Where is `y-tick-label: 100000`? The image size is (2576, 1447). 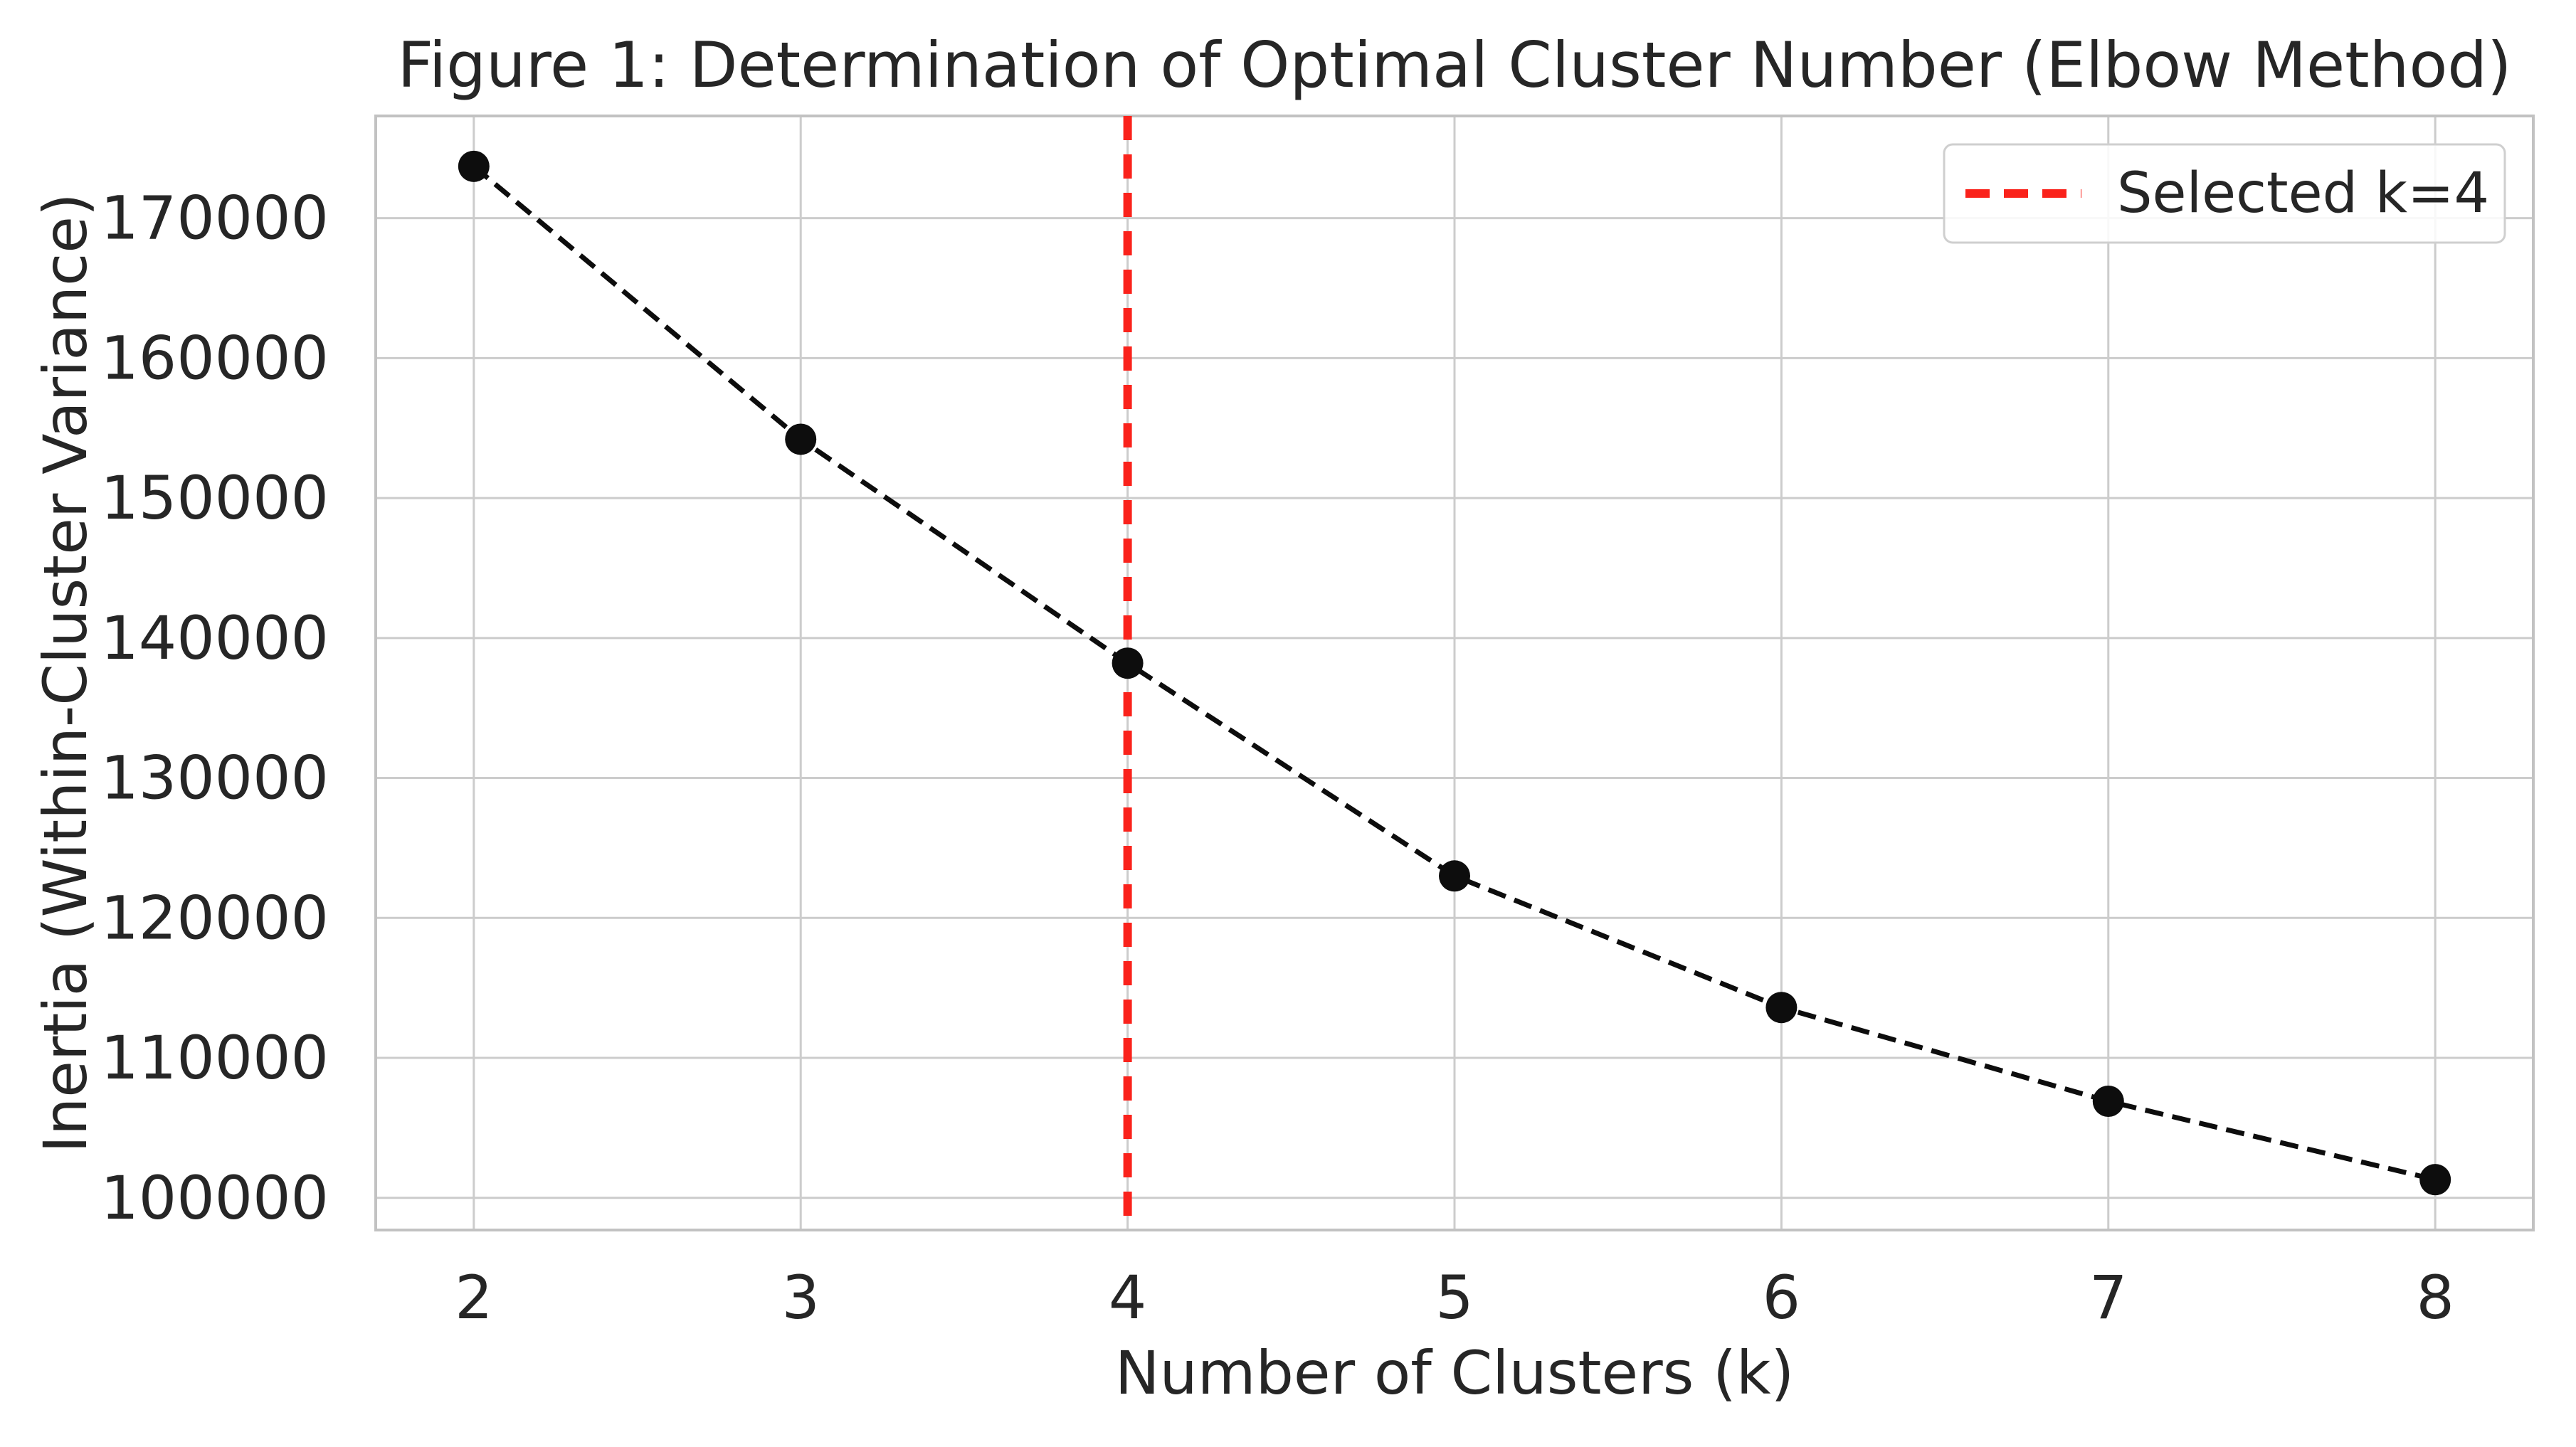 y-tick-label: 100000 is located at coordinates (215, 1198).